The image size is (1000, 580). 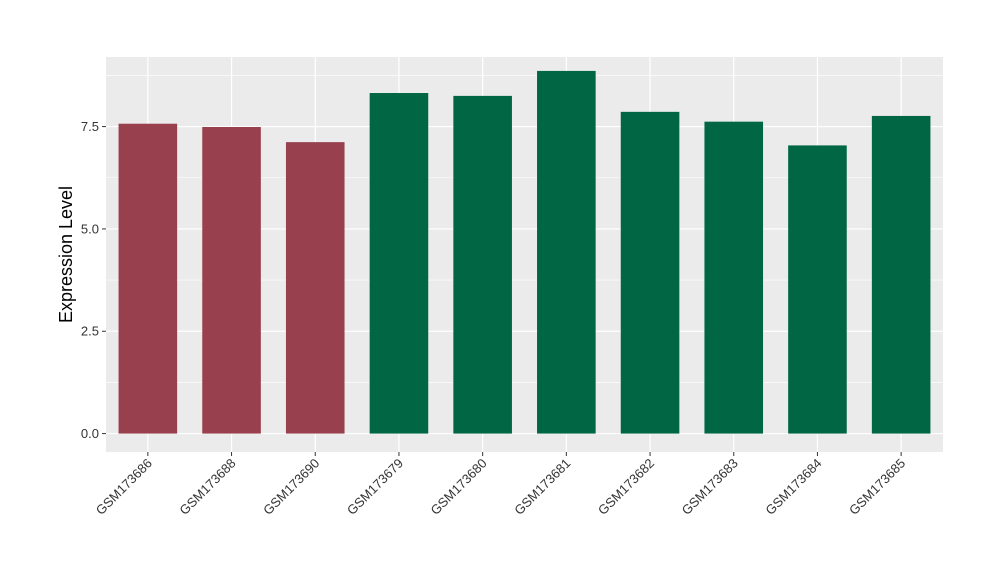 I want to click on y-tick-label: 5.0, so click(x=90, y=228).